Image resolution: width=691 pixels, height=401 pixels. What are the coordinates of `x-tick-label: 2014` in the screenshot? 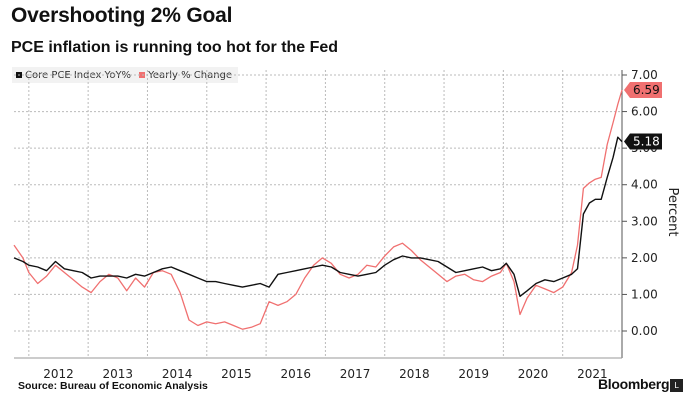 It's located at (177, 374).